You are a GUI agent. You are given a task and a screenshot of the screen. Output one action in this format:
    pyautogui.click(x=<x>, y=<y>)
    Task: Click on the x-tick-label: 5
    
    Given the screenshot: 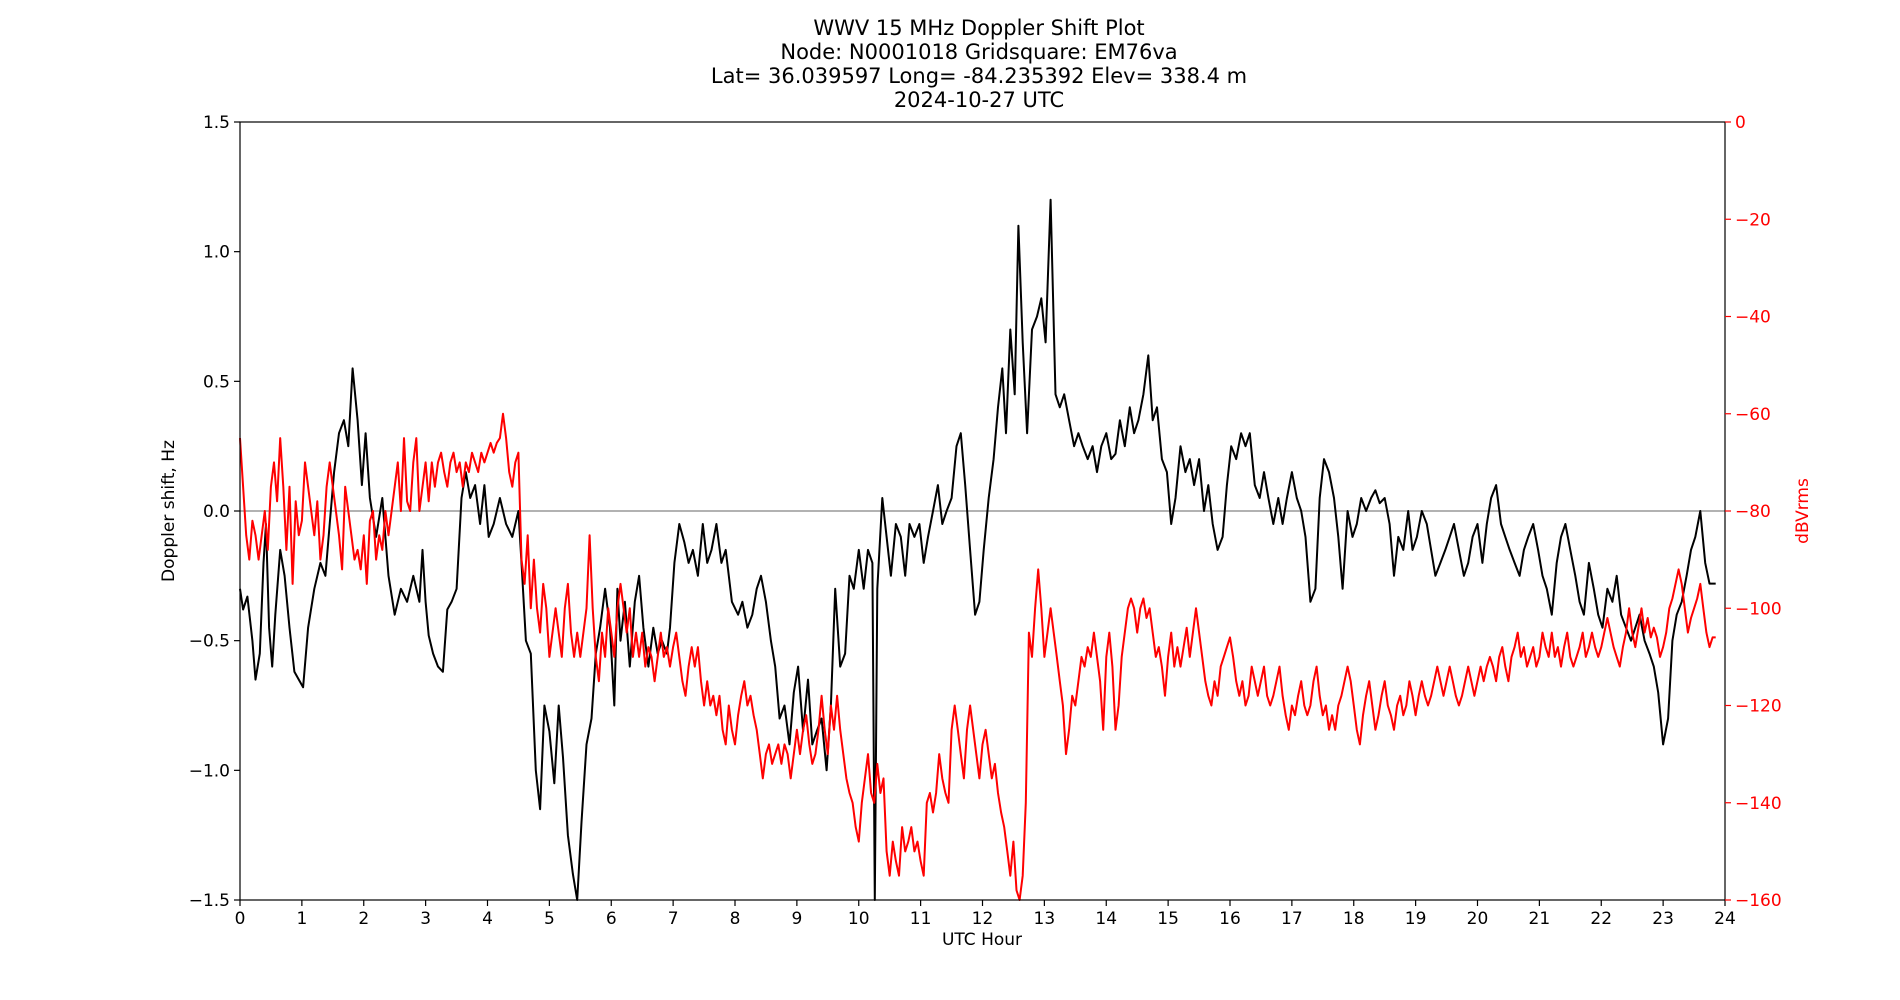 What is the action you would take?
    pyautogui.click(x=549, y=919)
    